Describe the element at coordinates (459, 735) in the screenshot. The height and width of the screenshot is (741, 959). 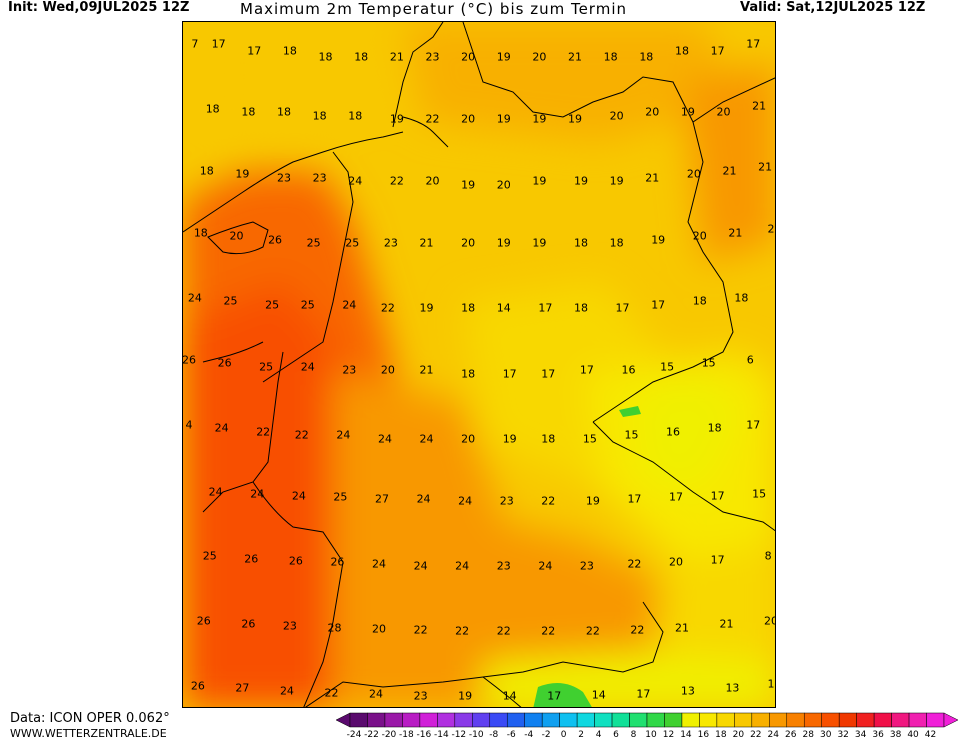
I see `colorbar-tick-label: -12` at that location.